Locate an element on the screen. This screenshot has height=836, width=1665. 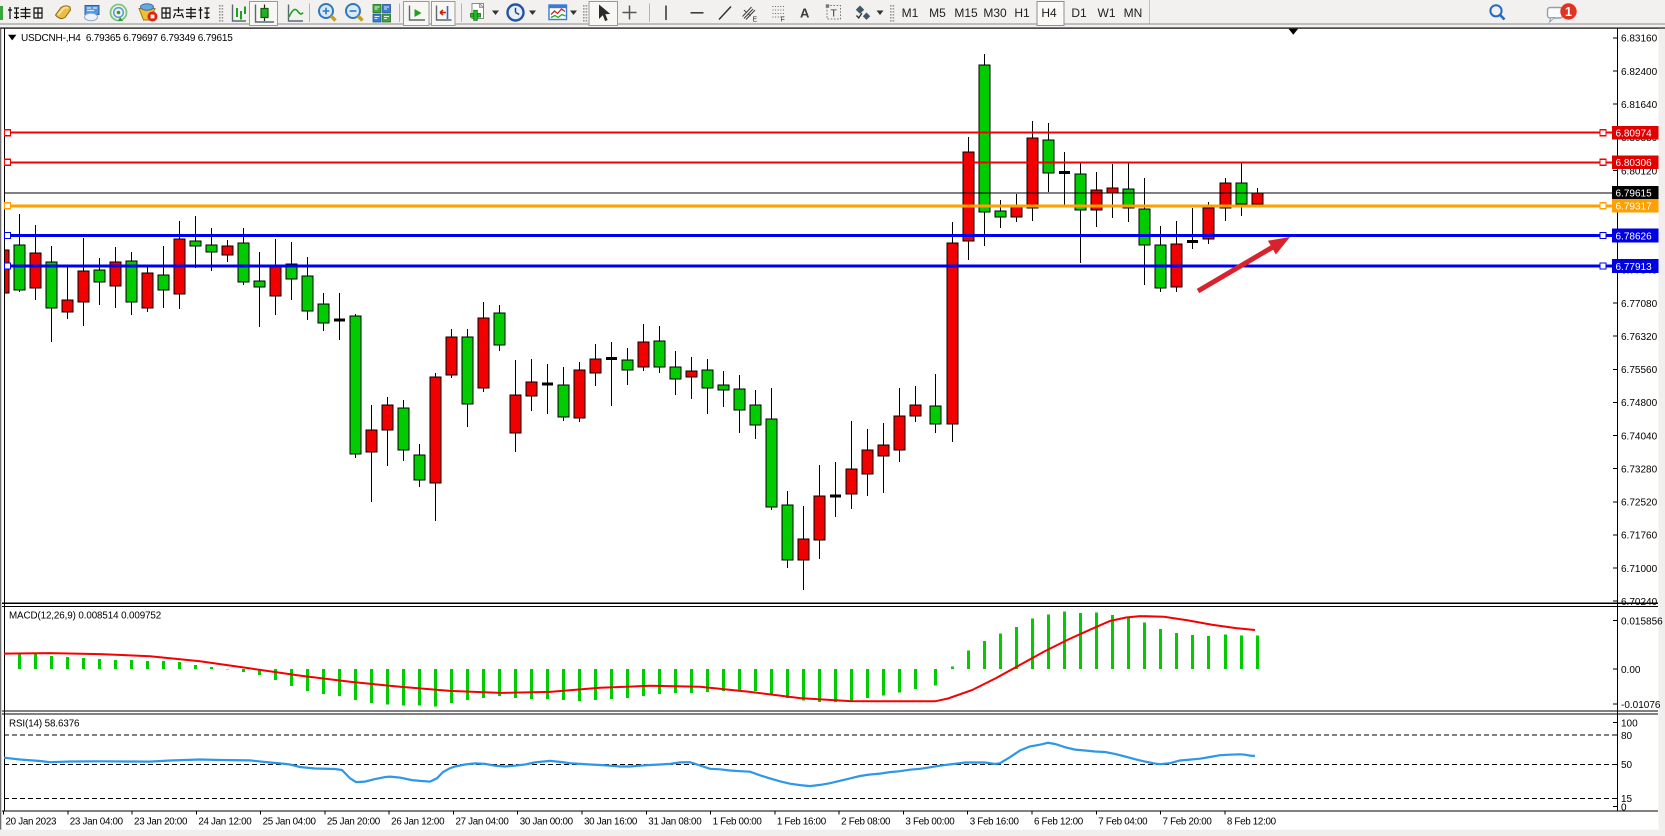
svg-text: 6 Feb 12:00 is located at coordinates (1059, 821).